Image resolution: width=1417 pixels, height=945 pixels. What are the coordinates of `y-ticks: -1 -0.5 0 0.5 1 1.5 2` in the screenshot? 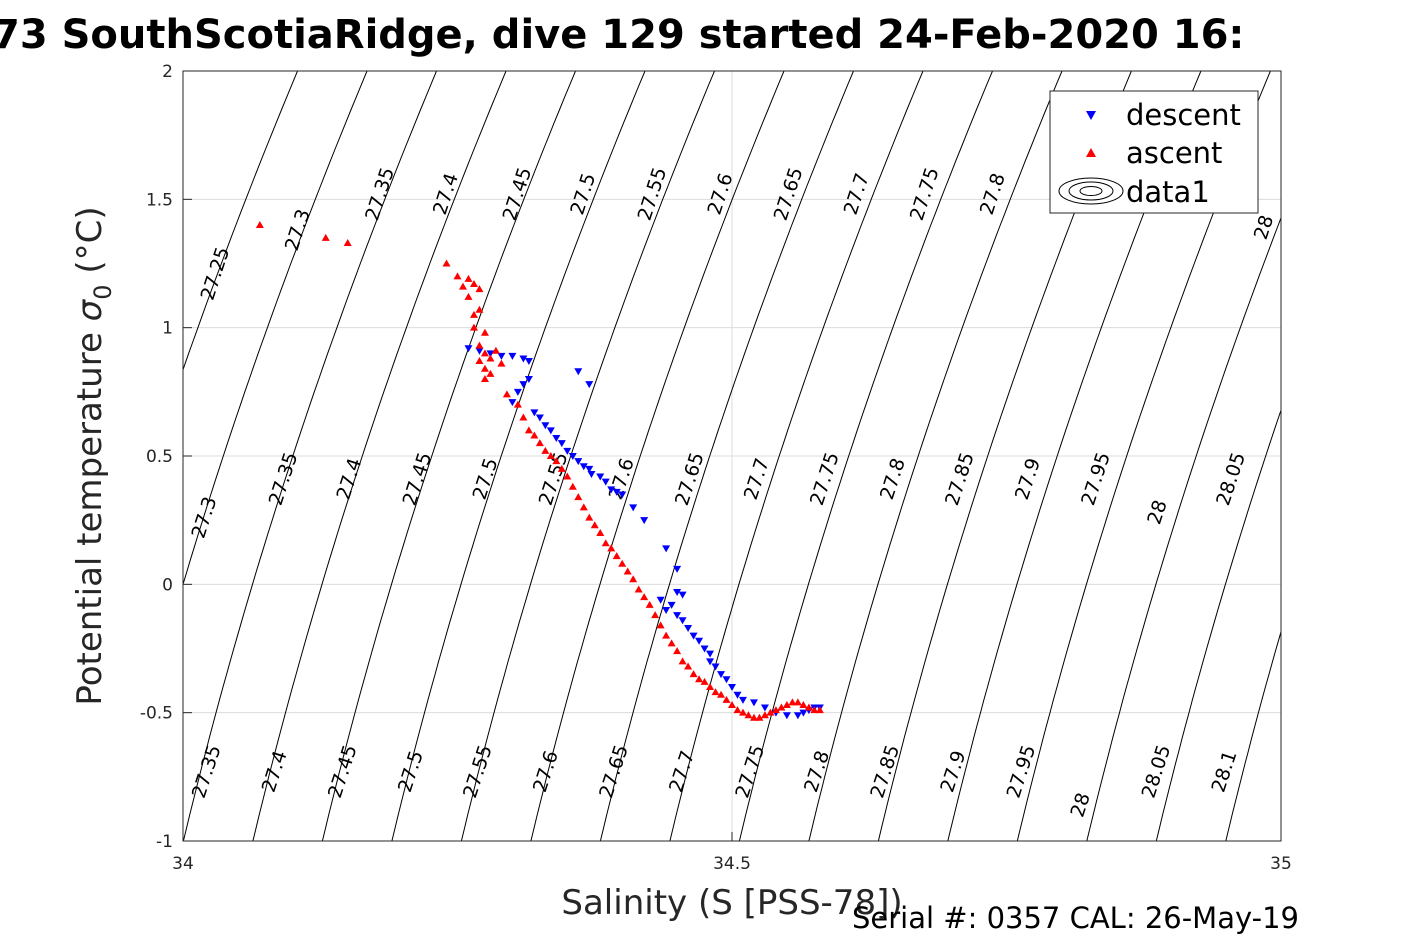 It's located at (166, 457).